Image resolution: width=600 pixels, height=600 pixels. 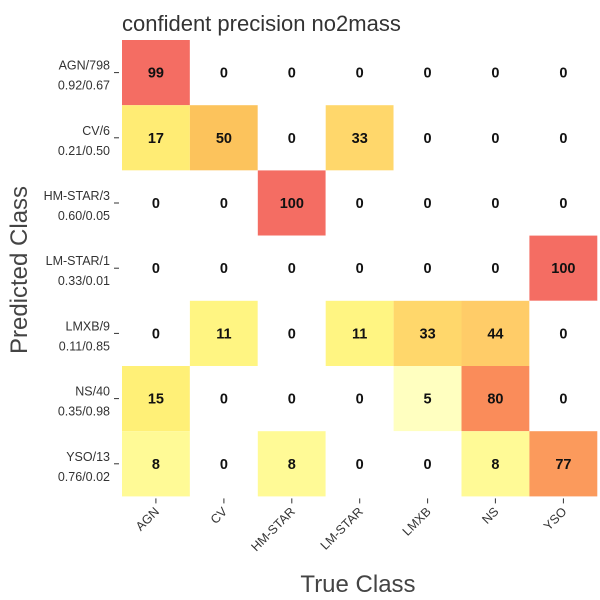 I want to click on row-label-name: HM-STAR/3, so click(x=77, y=196).